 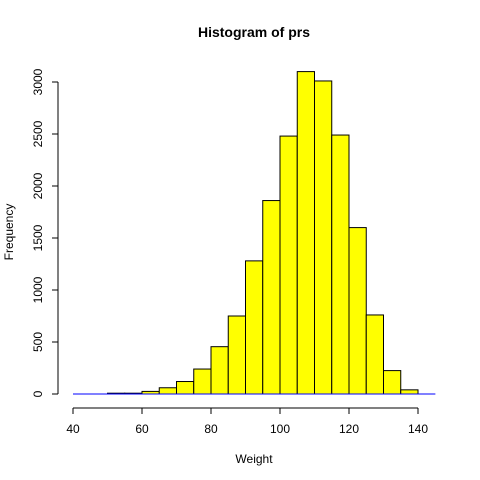 What do you see at coordinates (247, 421) in the screenshot?
I see `x-axis: 40 60 80 100 120 140` at bounding box center [247, 421].